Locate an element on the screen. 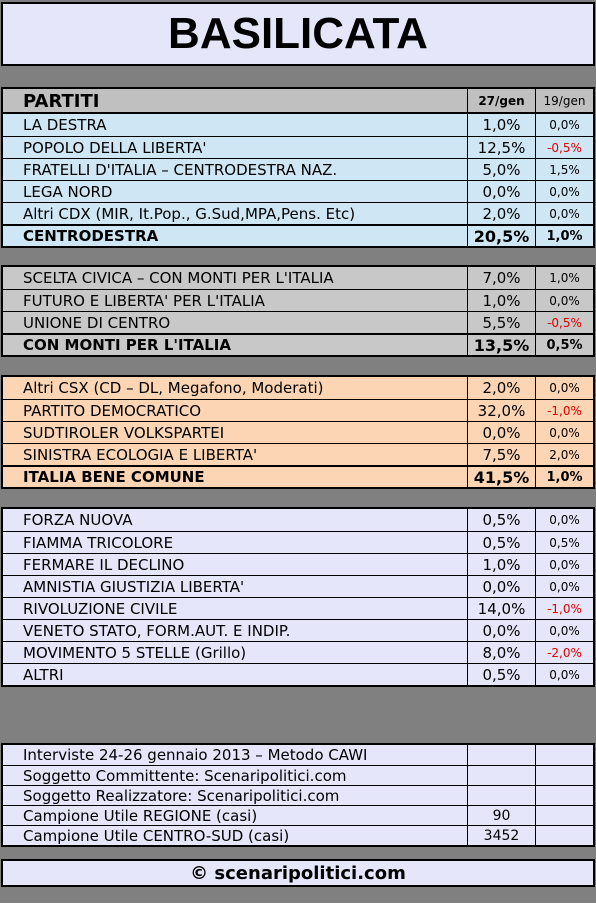 The height and width of the screenshot is (922, 596). row: PARTITO DEMOCRATICO 32,0% -1,0% is located at coordinates (298, 410).